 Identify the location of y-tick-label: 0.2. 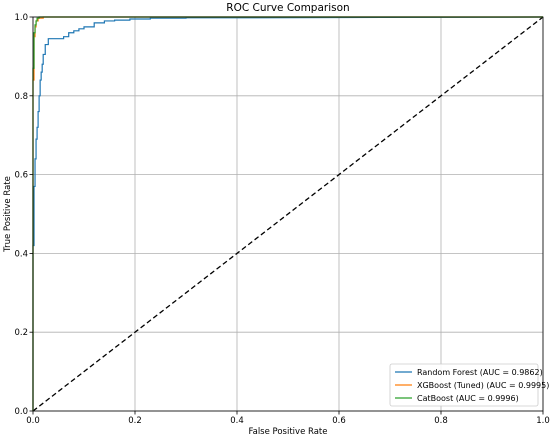
(21, 333).